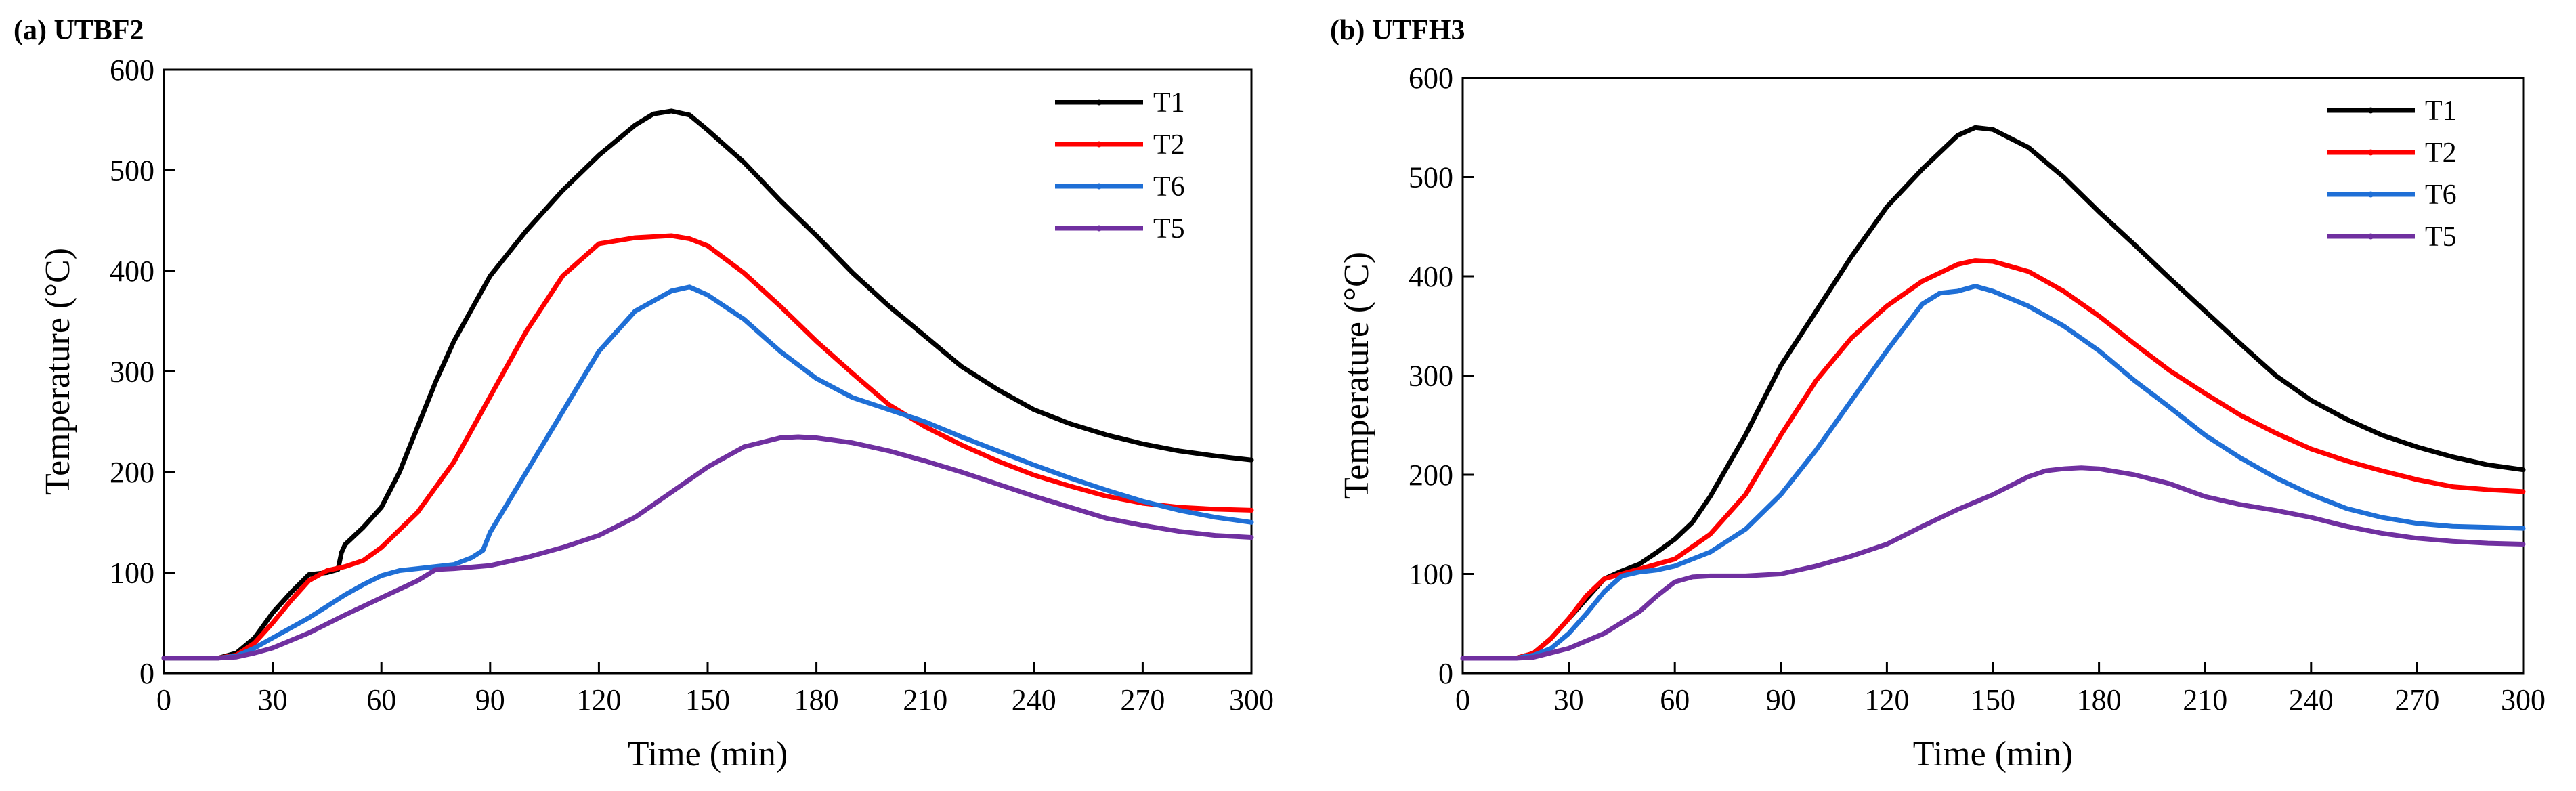 The height and width of the screenshot is (791, 2576). What do you see at coordinates (79, 30) in the screenshot?
I see `chart-title: (a) UTBF2` at bounding box center [79, 30].